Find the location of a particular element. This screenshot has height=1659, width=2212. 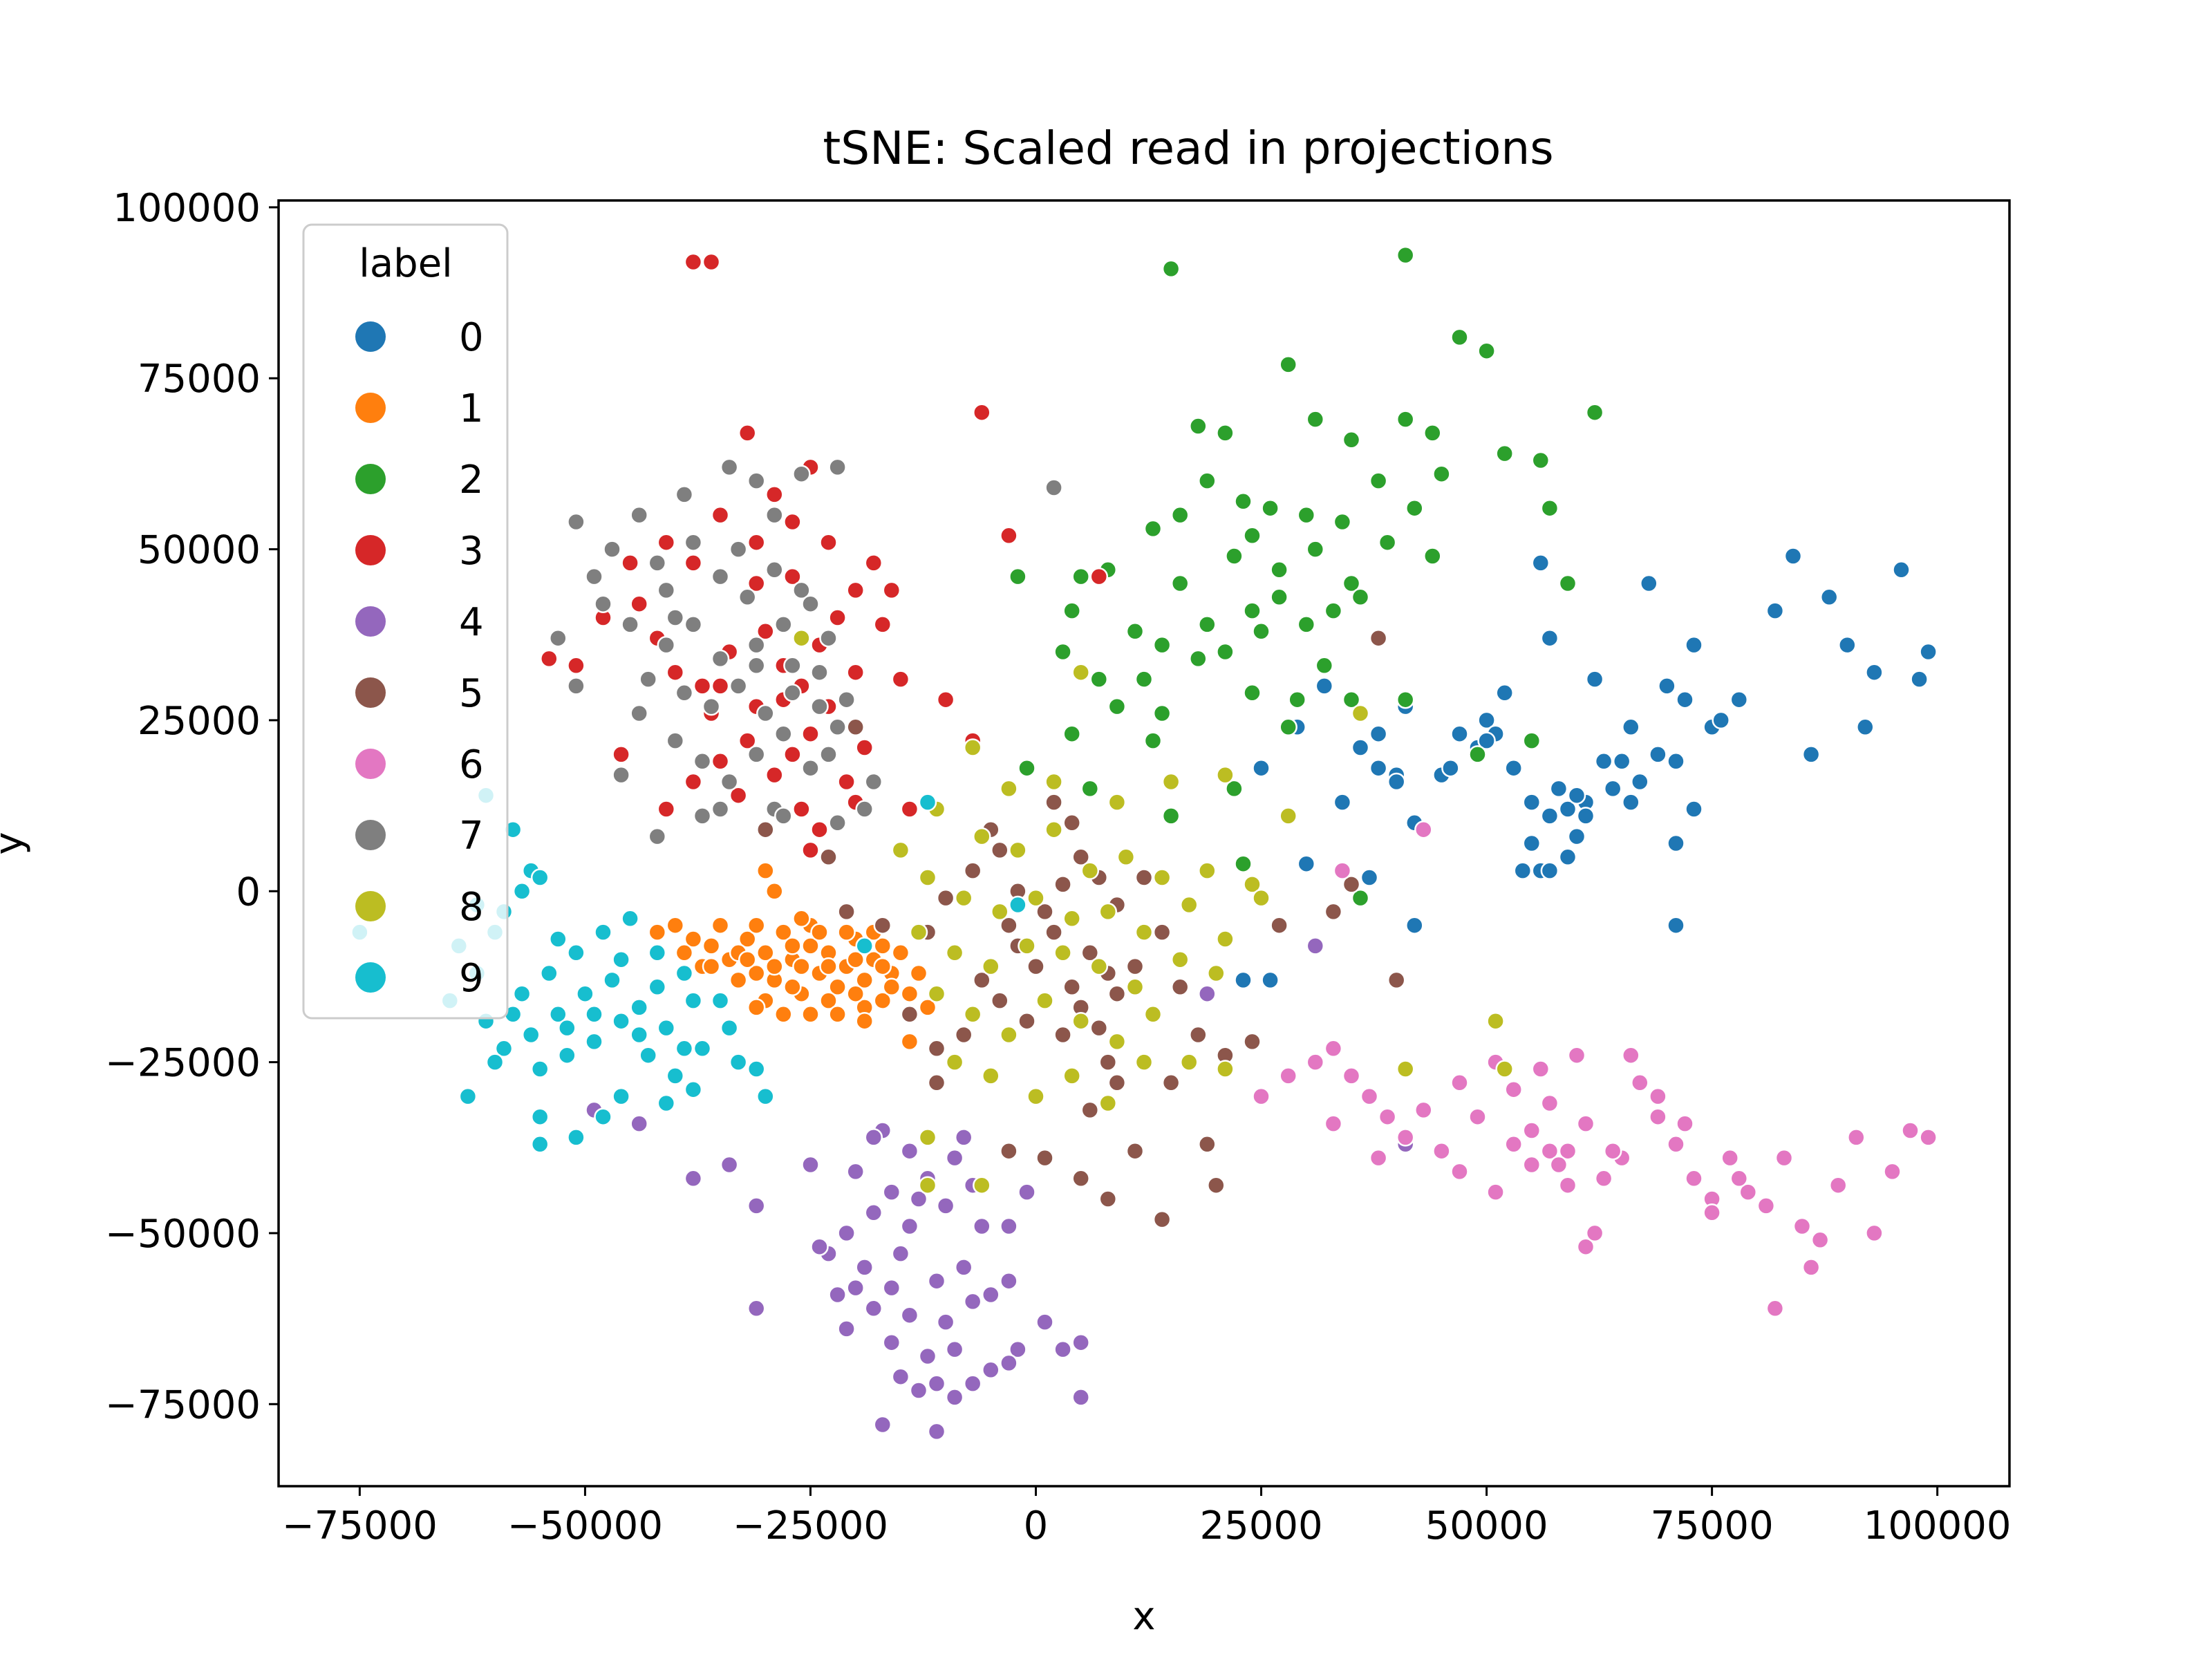

x-axis-label: x is located at coordinates (1143, 1616).